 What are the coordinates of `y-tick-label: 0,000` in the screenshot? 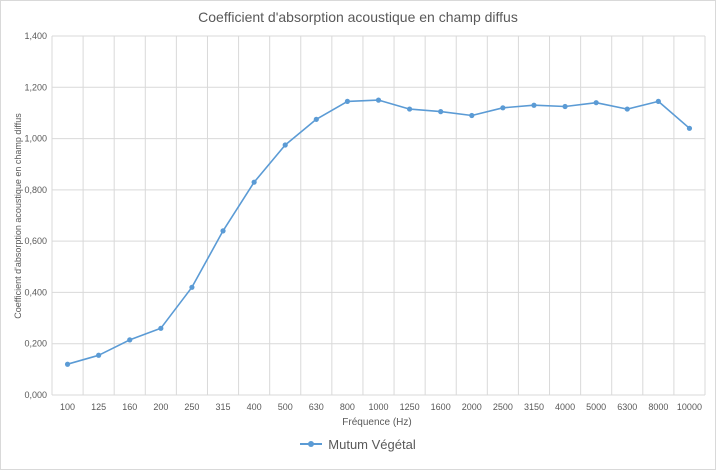 It's located at (35, 395).